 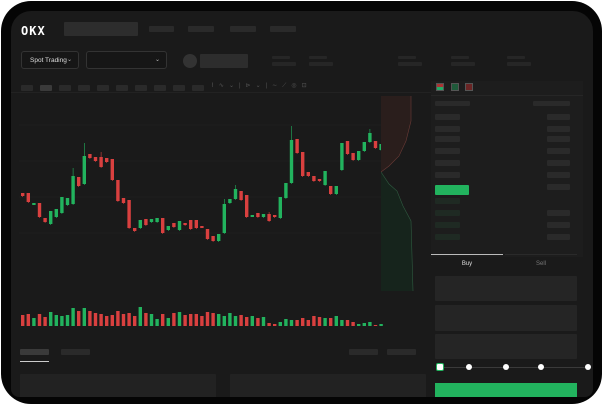 I want to click on tab-open-orders, so click(x=34, y=352).